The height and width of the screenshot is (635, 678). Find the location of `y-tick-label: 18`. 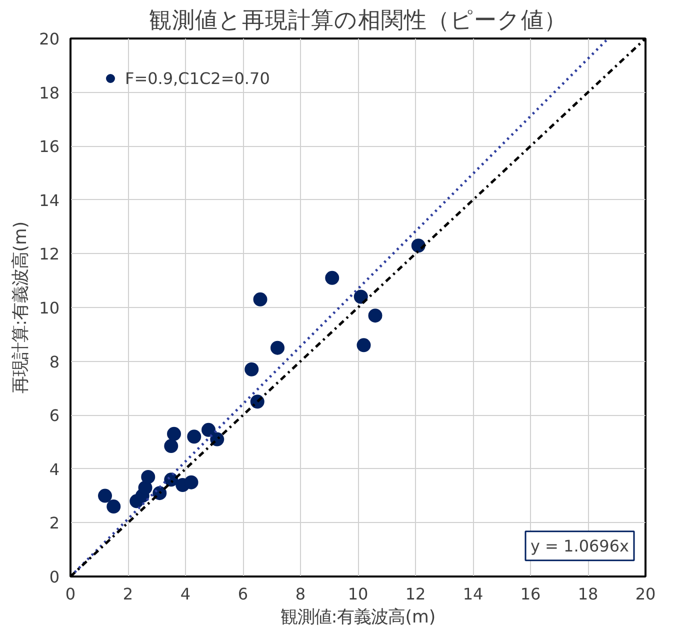

y-tick-label: 18 is located at coordinates (49, 92).